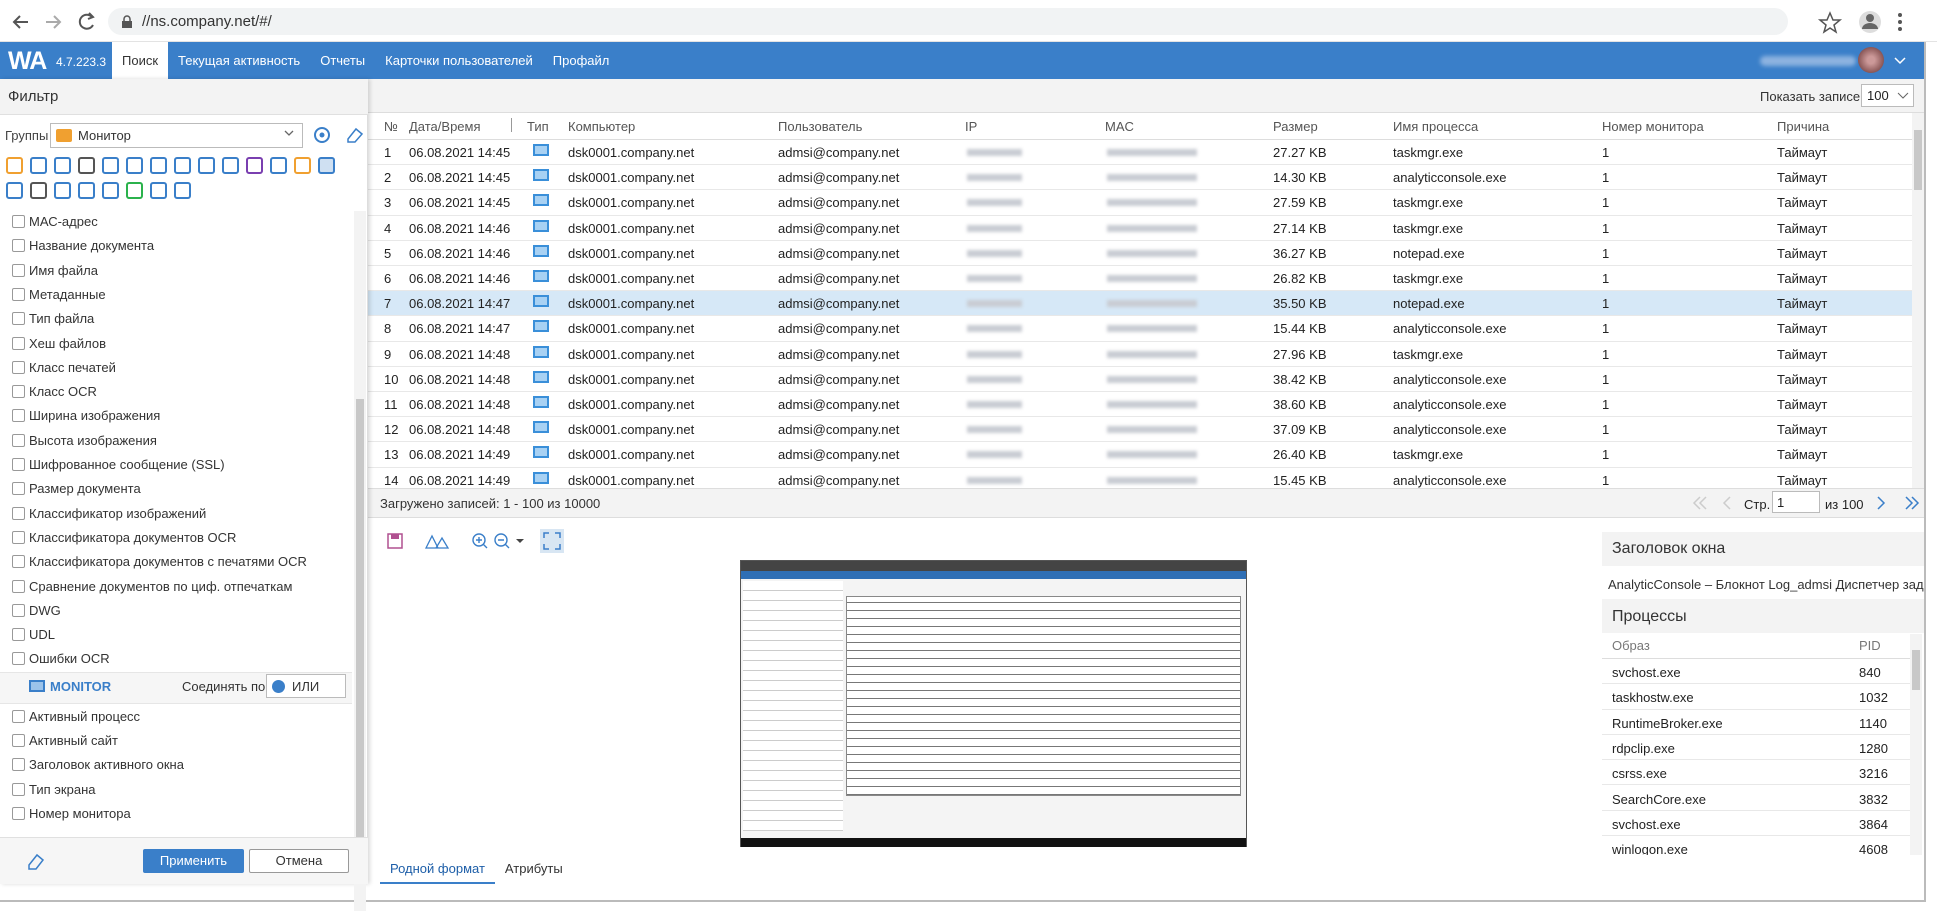  Describe the element at coordinates (343, 60) in the screenshot. I see `nav-tab: Отчеты` at that location.